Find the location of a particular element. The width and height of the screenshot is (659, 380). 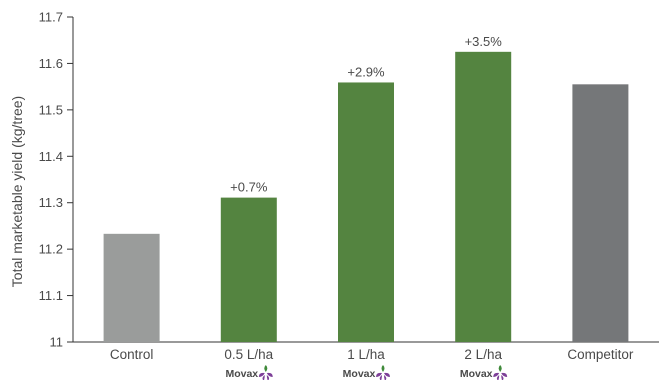

bar-data-label: +2.9% is located at coordinates (366, 71).